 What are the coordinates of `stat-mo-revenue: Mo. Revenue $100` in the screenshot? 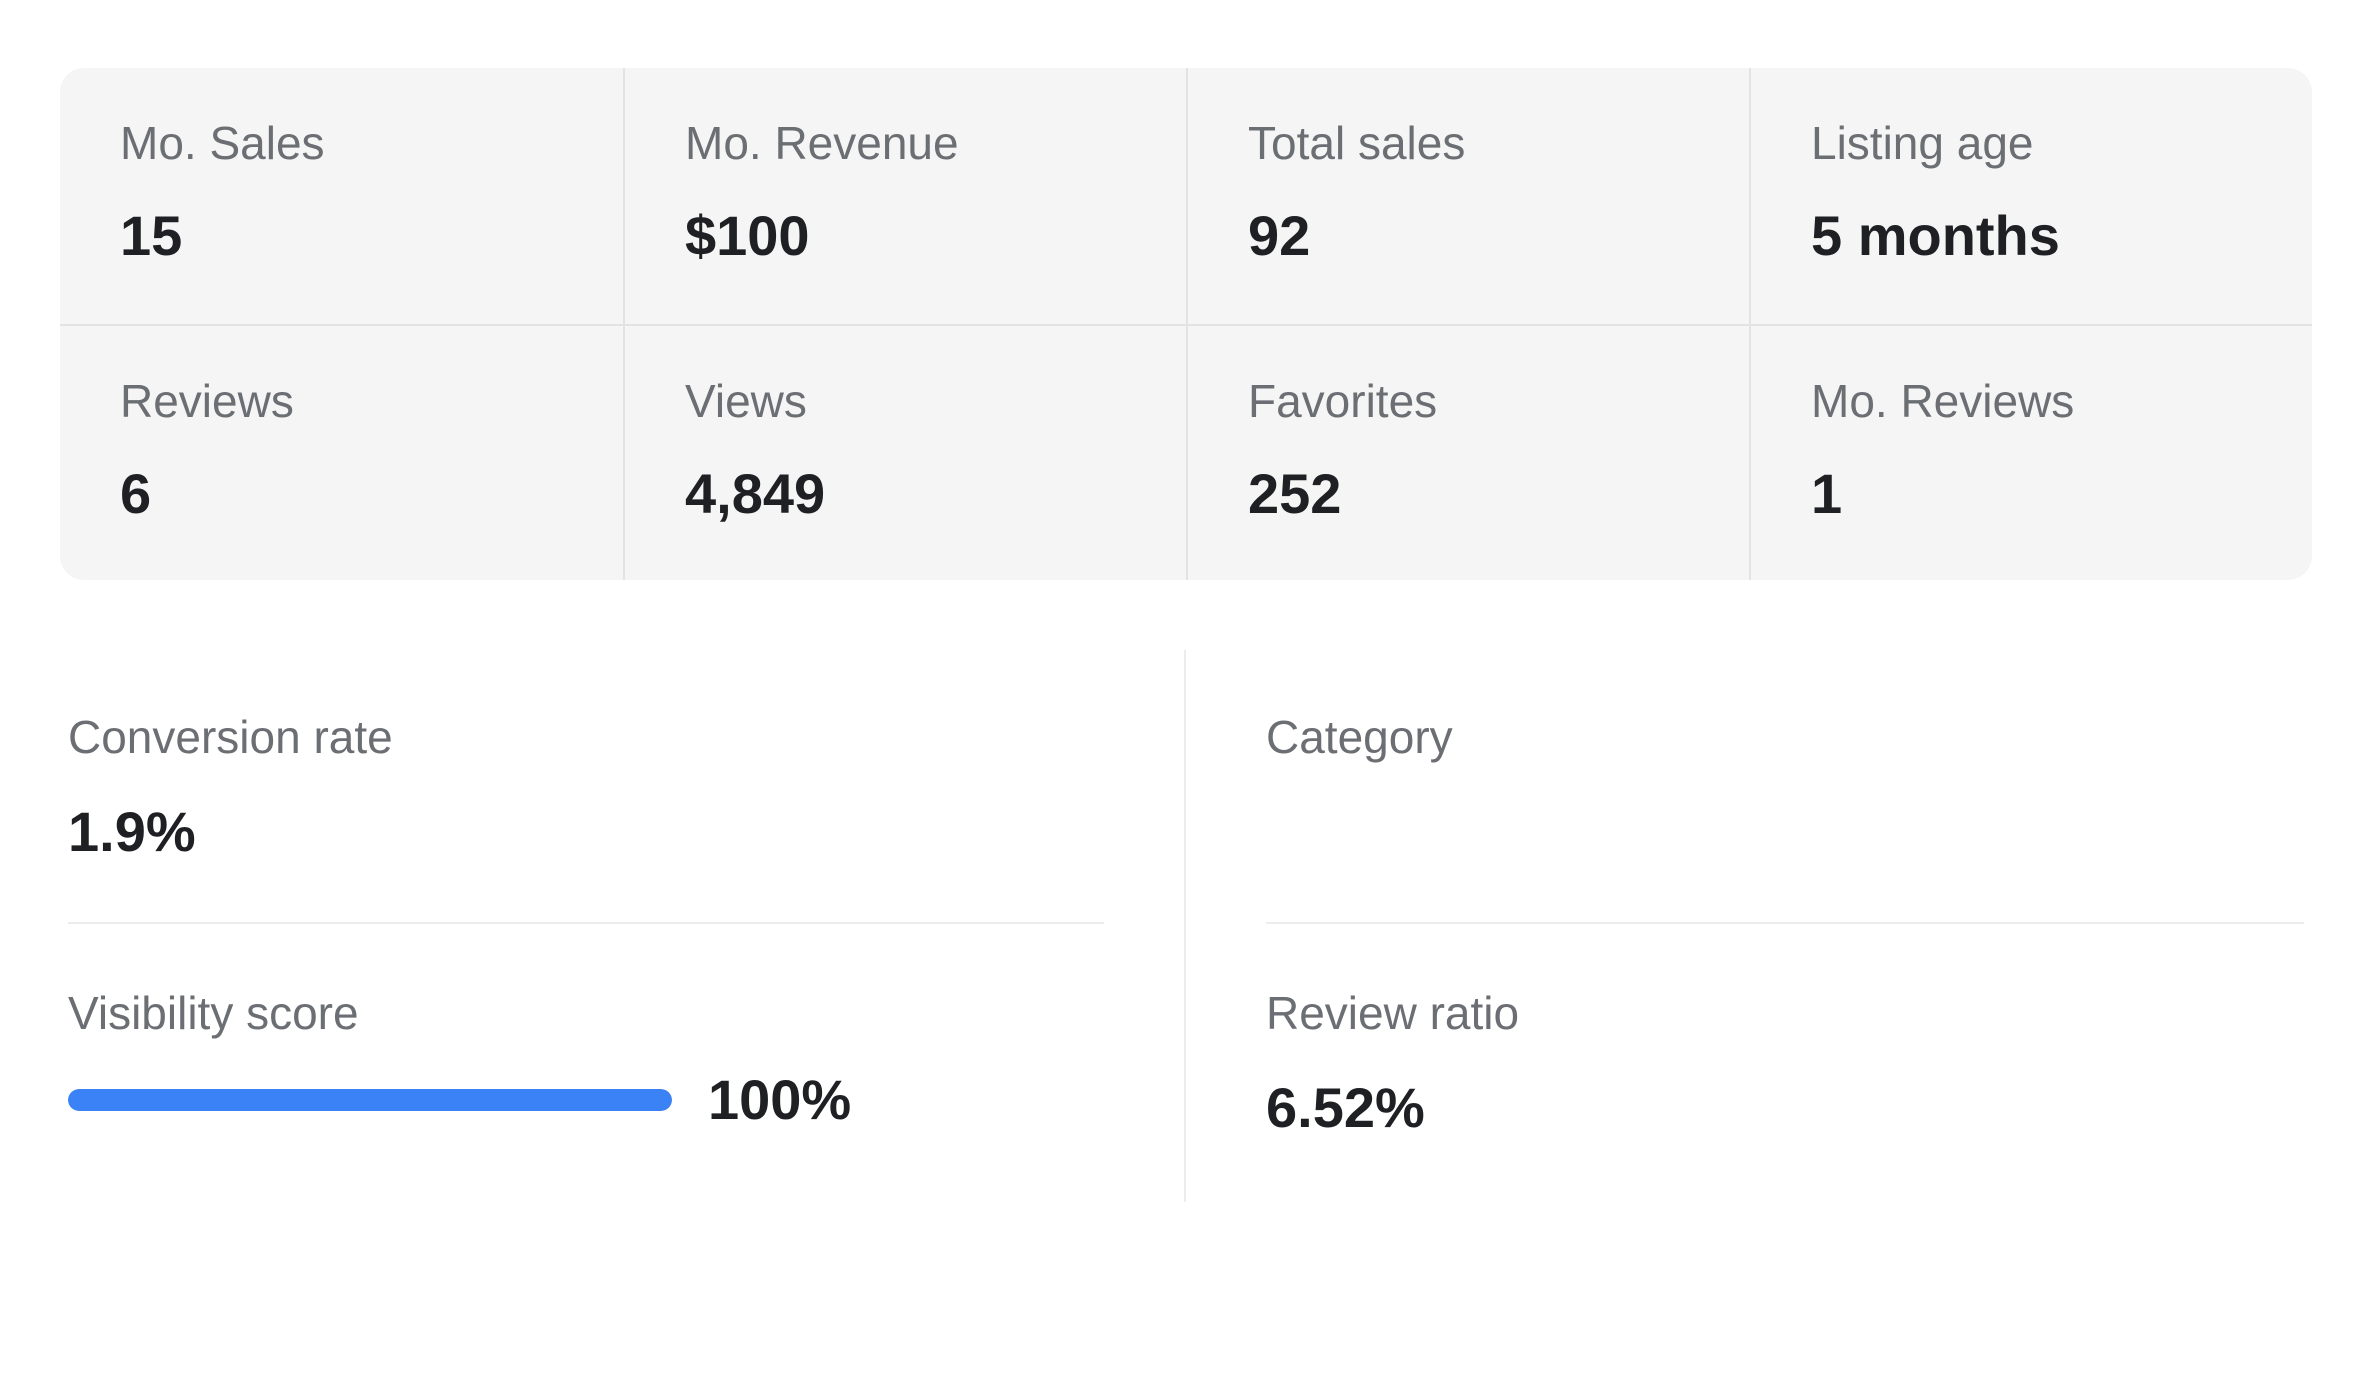 It's located at (904, 196).